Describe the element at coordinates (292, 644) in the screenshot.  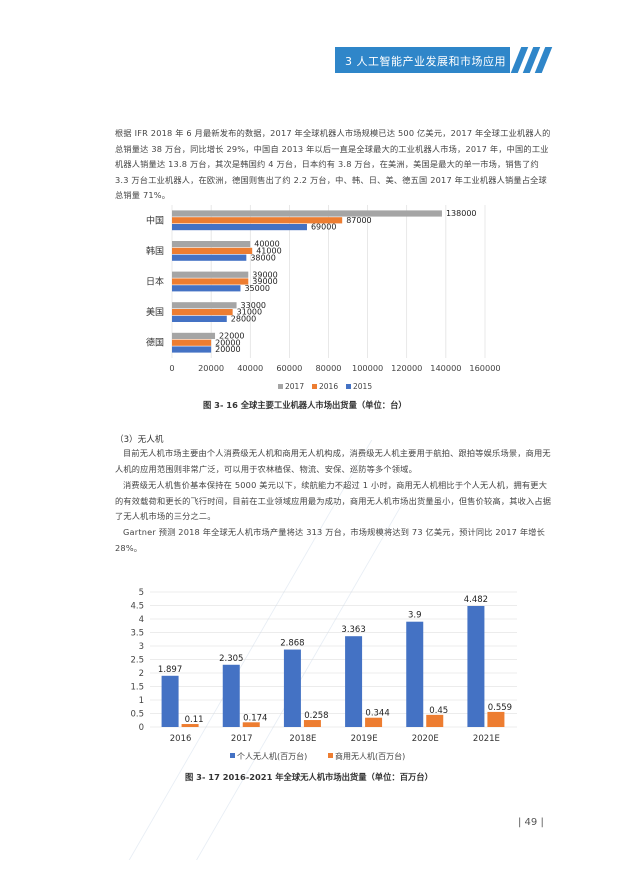
I see `data-label: 2.868` at that location.